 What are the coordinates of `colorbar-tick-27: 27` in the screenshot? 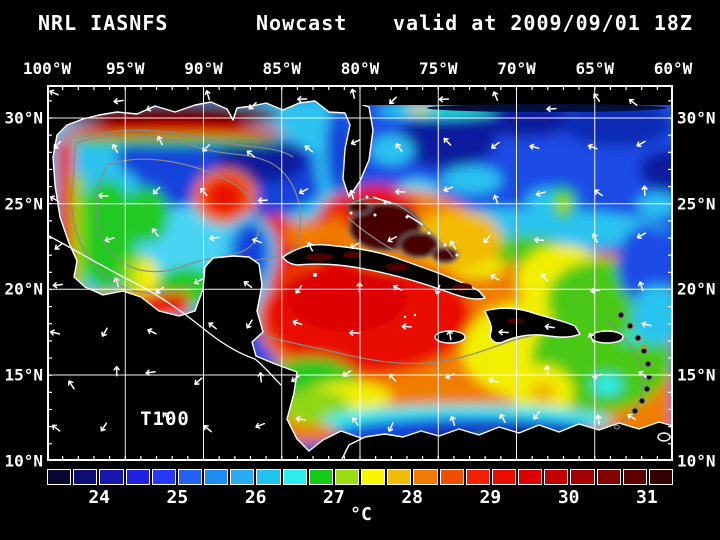 It's located at (334, 497).